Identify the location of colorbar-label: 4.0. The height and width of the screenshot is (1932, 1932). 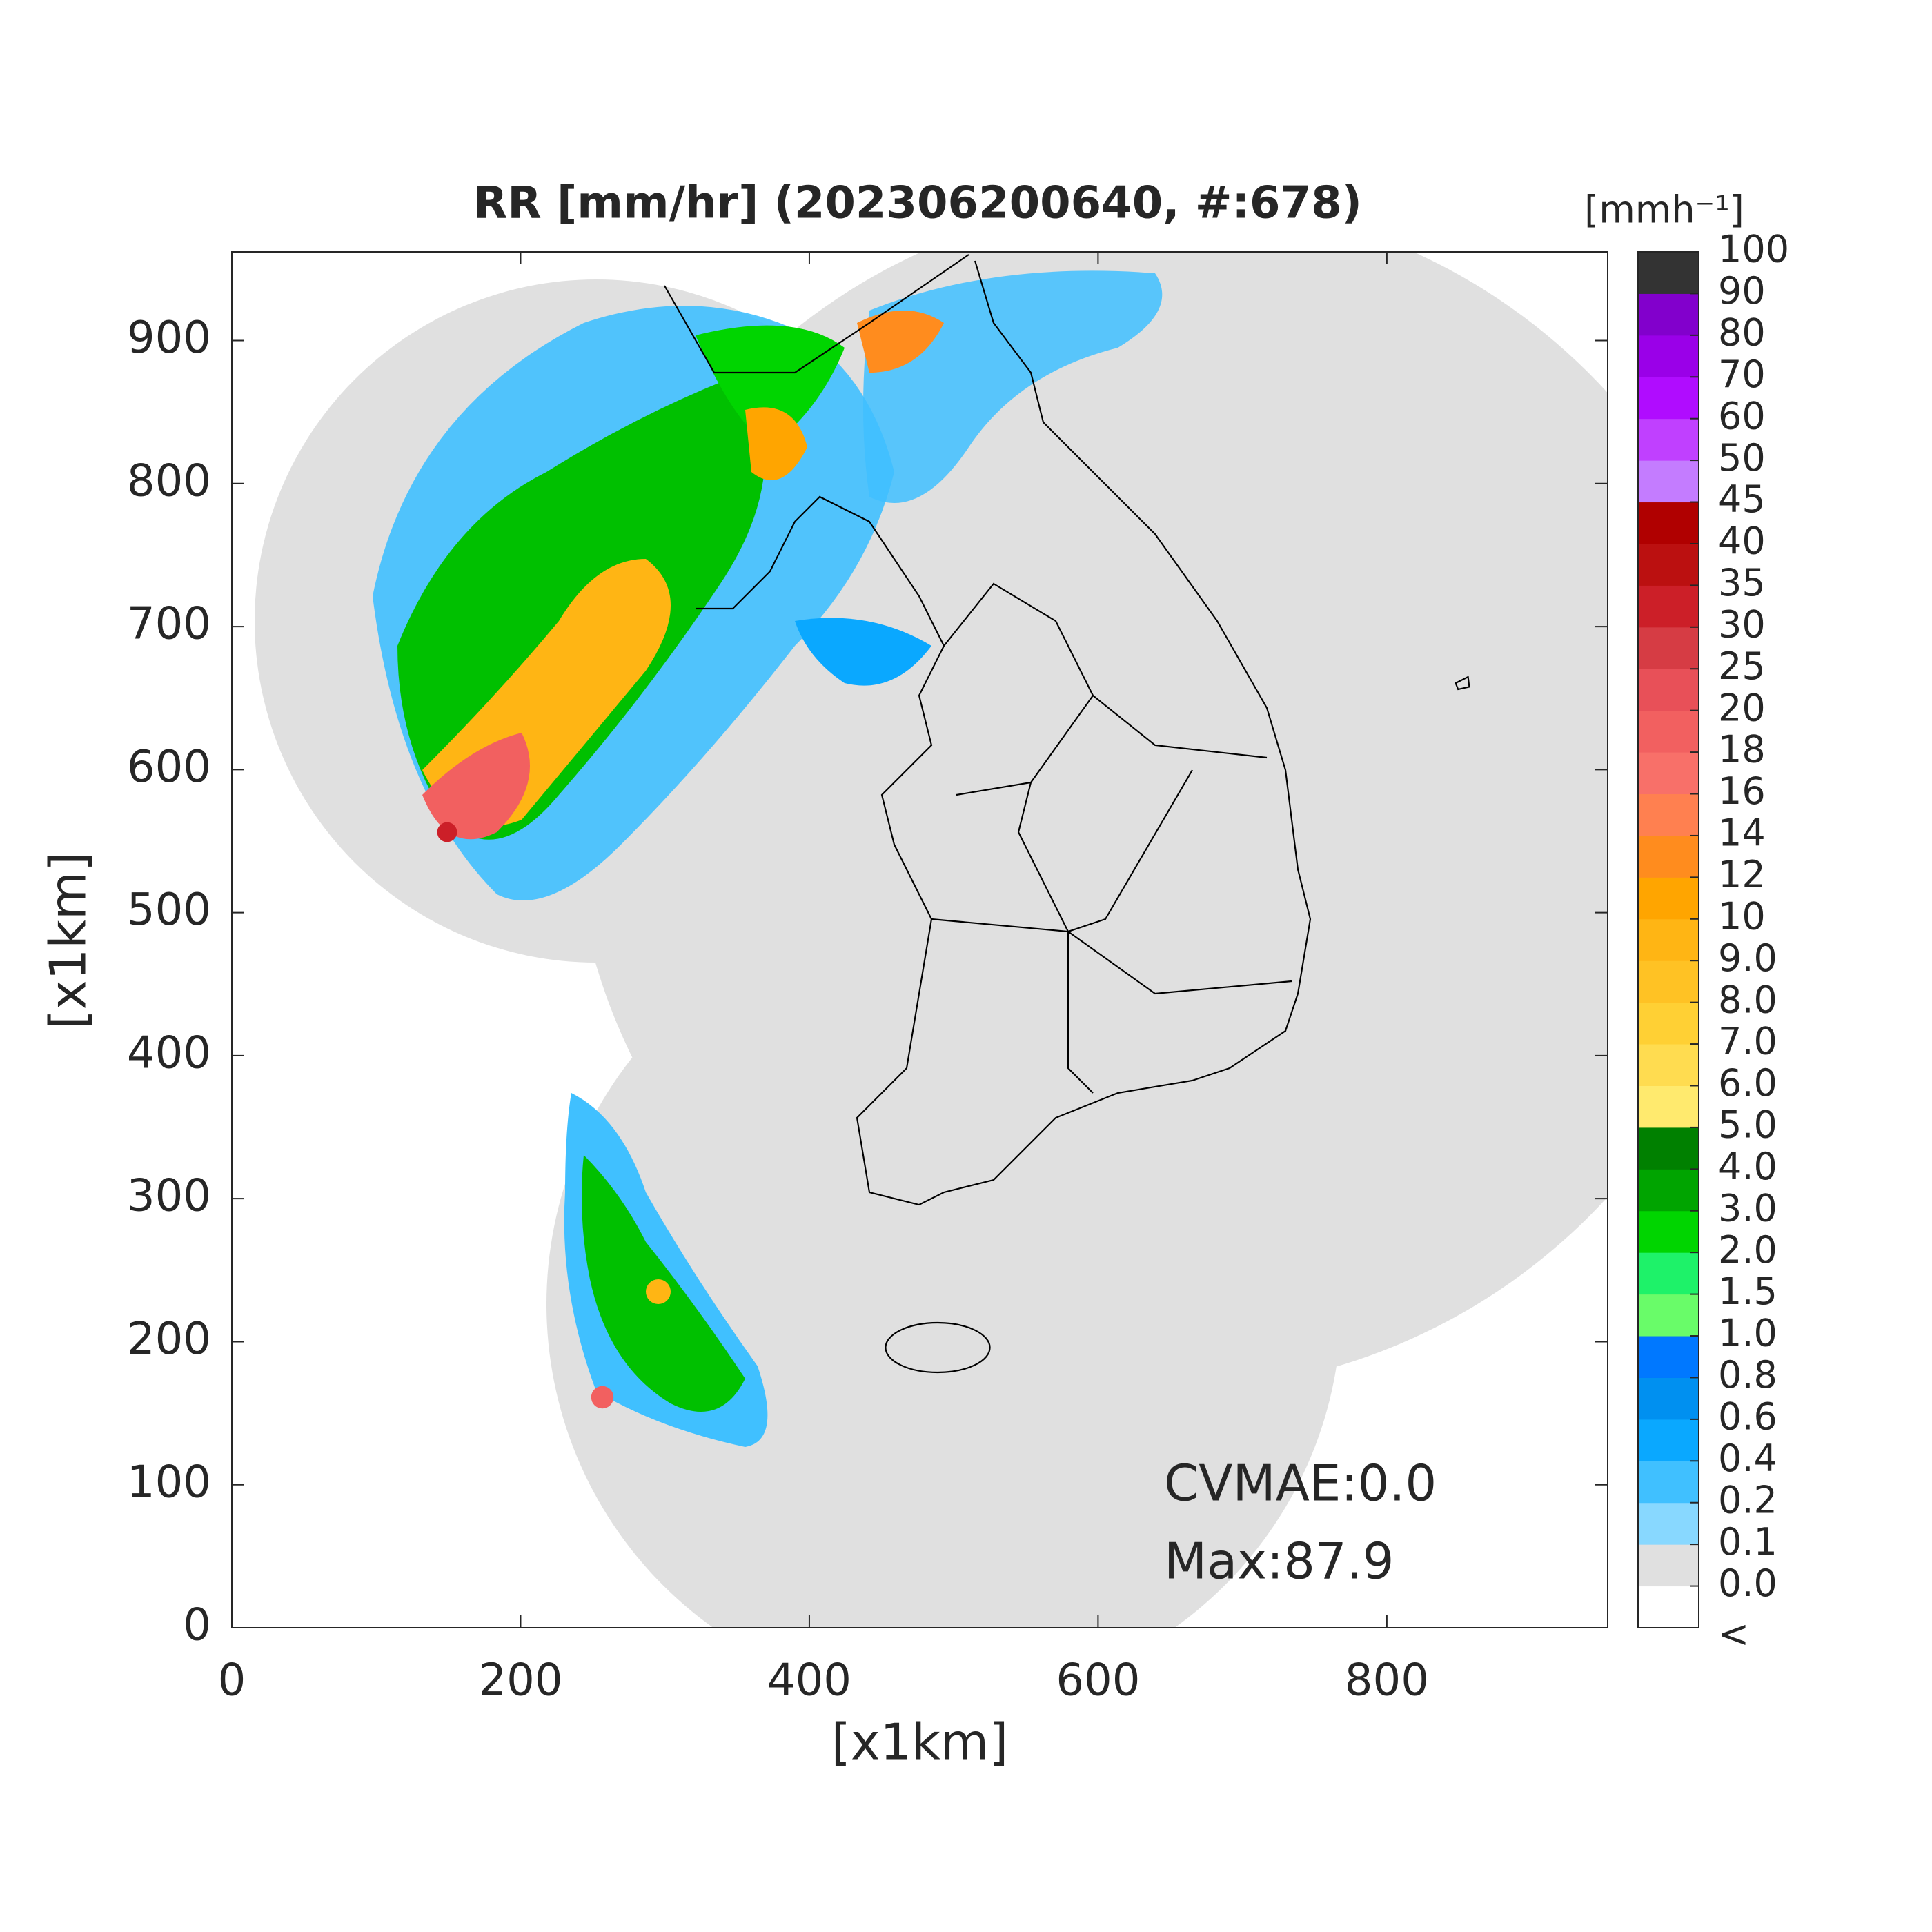
(1747, 1166).